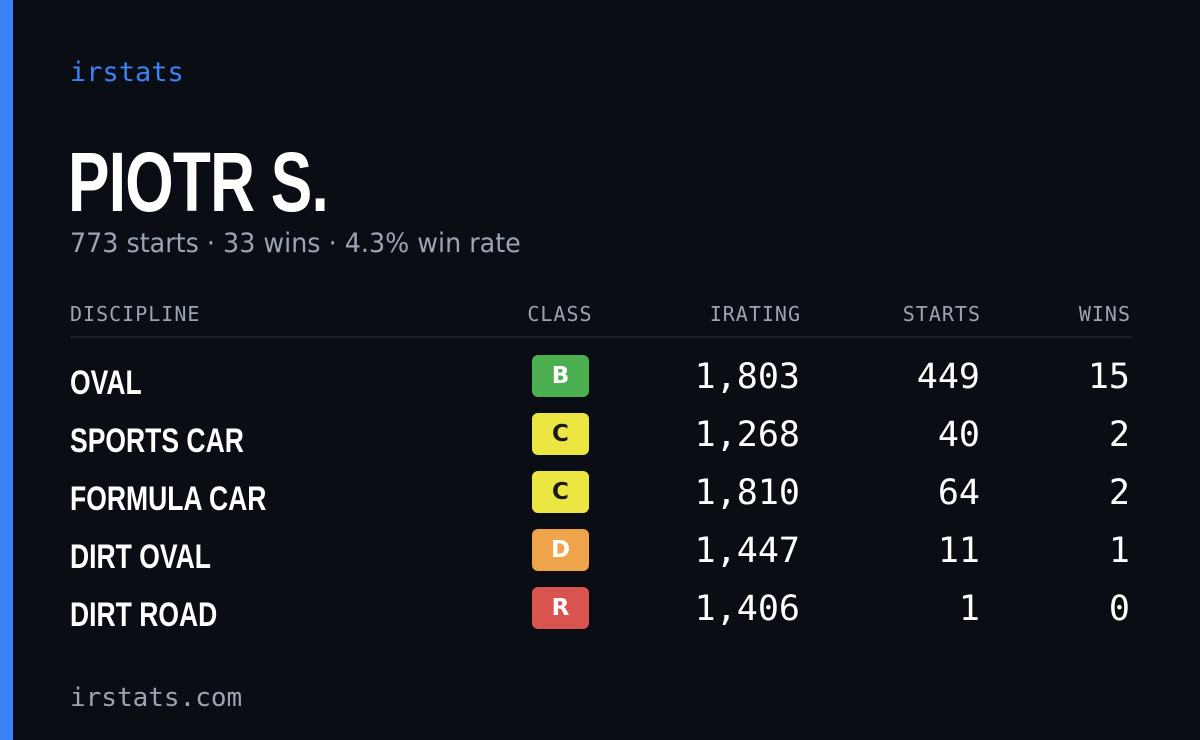  What do you see at coordinates (156, 698) in the screenshot?
I see `footer-url: irstats.com` at bounding box center [156, 698].